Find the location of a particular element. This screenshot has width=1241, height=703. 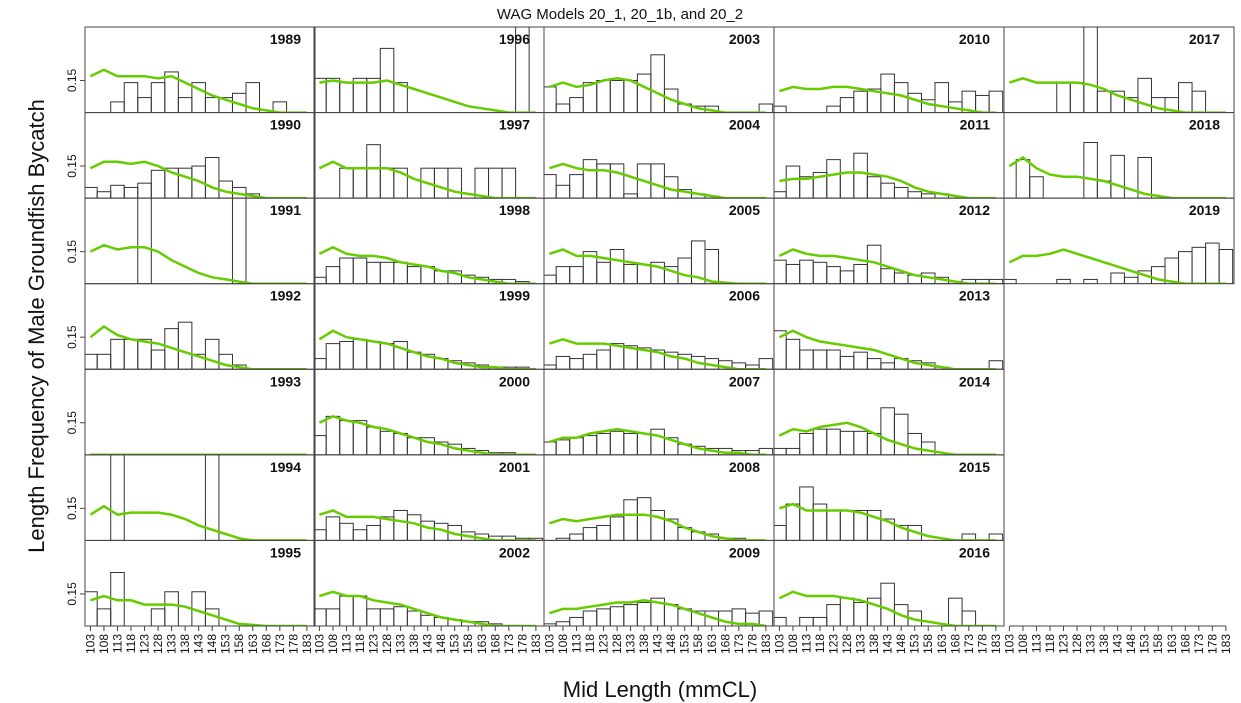

x-tick-label: 178 is located at coordinates (982, 644).